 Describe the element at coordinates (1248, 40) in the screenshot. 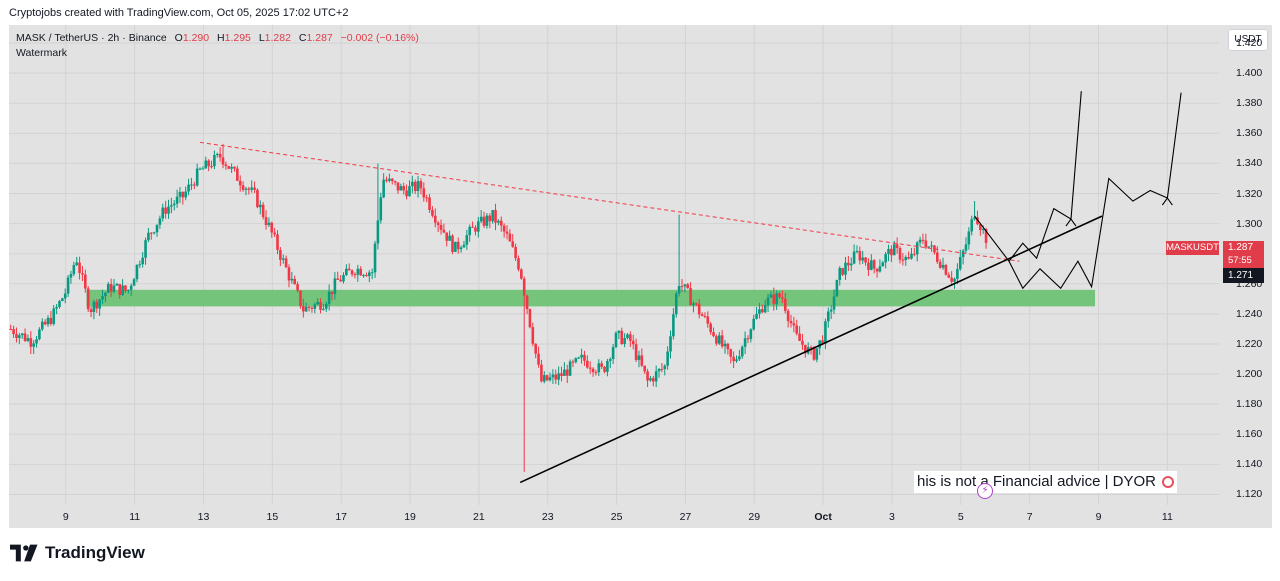

I see `currency-button: USDT` at that location.